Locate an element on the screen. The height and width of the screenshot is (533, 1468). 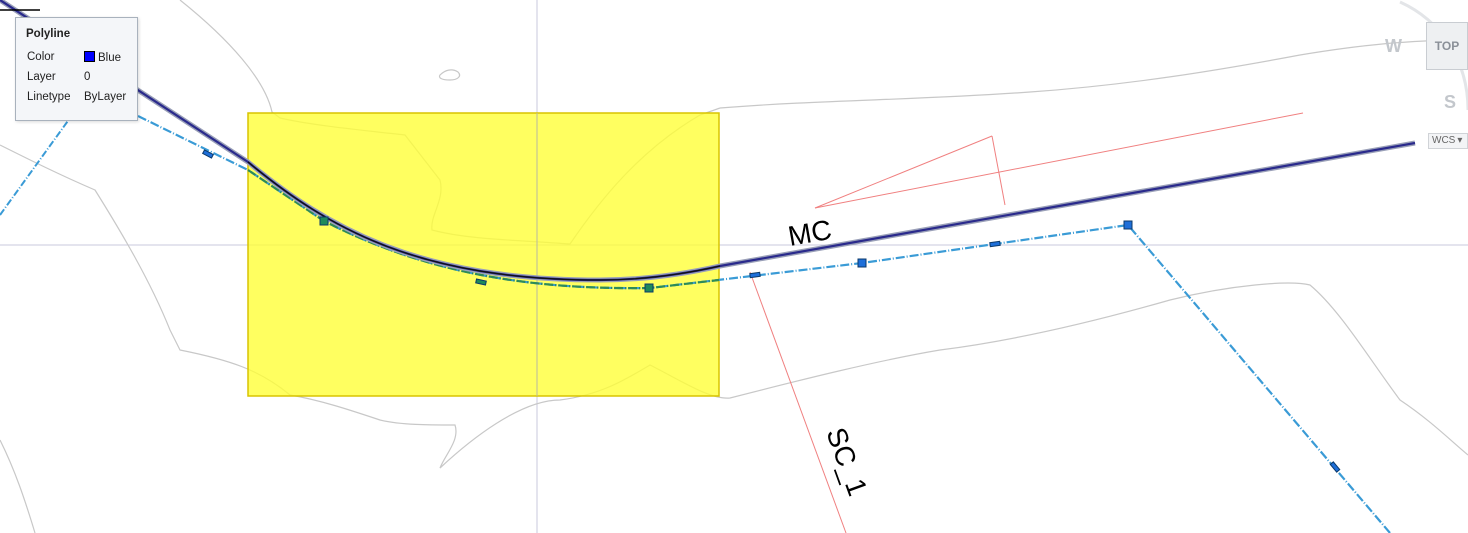
tooltip-key: Color is located at coordinates (41, 57).